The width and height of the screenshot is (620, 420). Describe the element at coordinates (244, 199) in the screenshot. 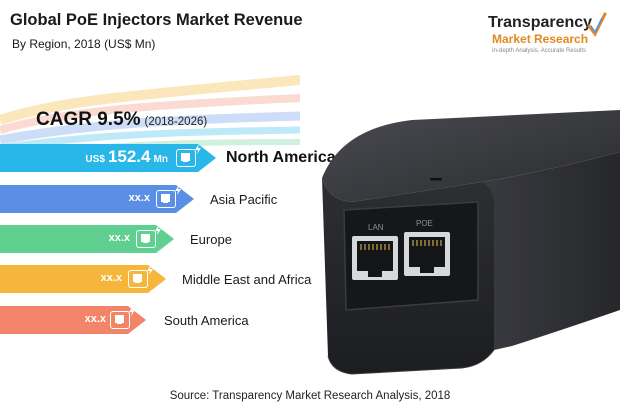

I see `region-name-asia-pacific: Asia Pacific` at that location.